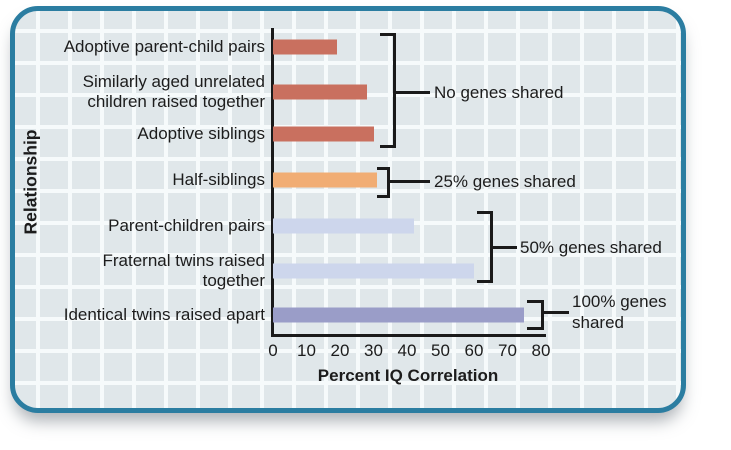 This screenshot has width=731, height=450. What do you see at coordinates (343, 226) in the screenshot?
I see `bar-parent-children-pairs` at bounding box center [343, 226].